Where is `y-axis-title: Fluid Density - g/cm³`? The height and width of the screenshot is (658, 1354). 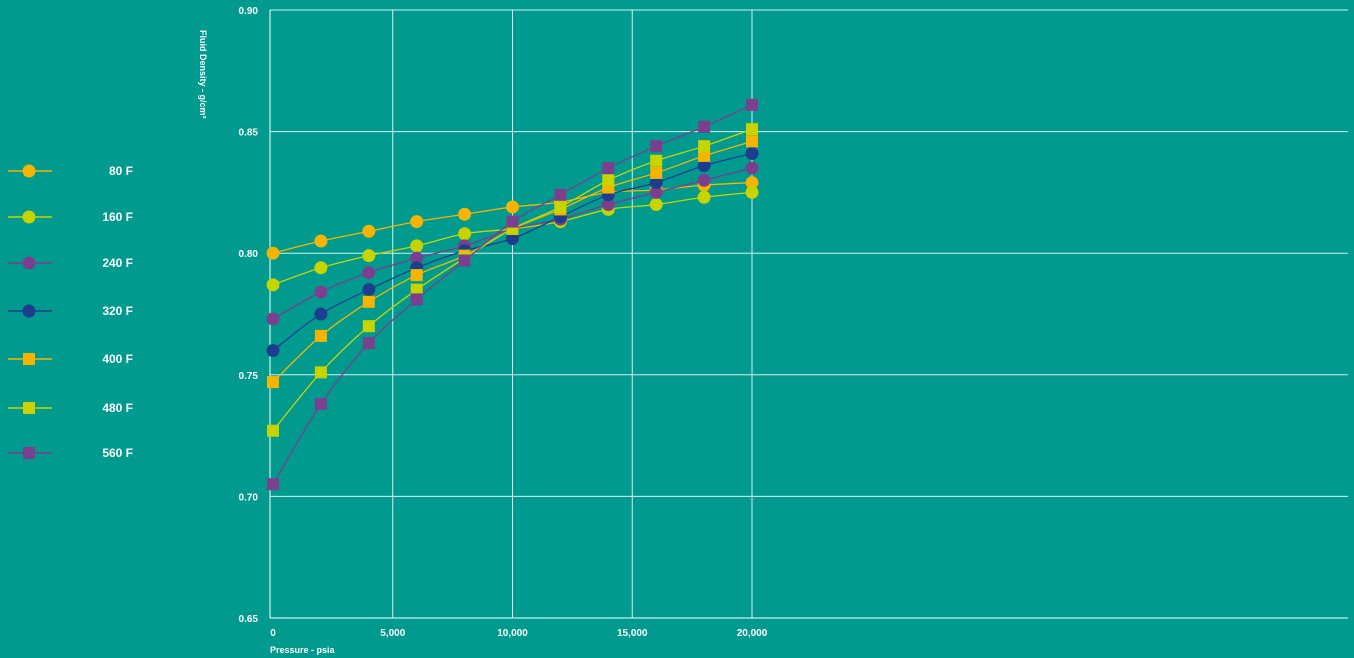 y-axis-title: Fluid Density - g/cm³ is located at coordinates (203, 74).